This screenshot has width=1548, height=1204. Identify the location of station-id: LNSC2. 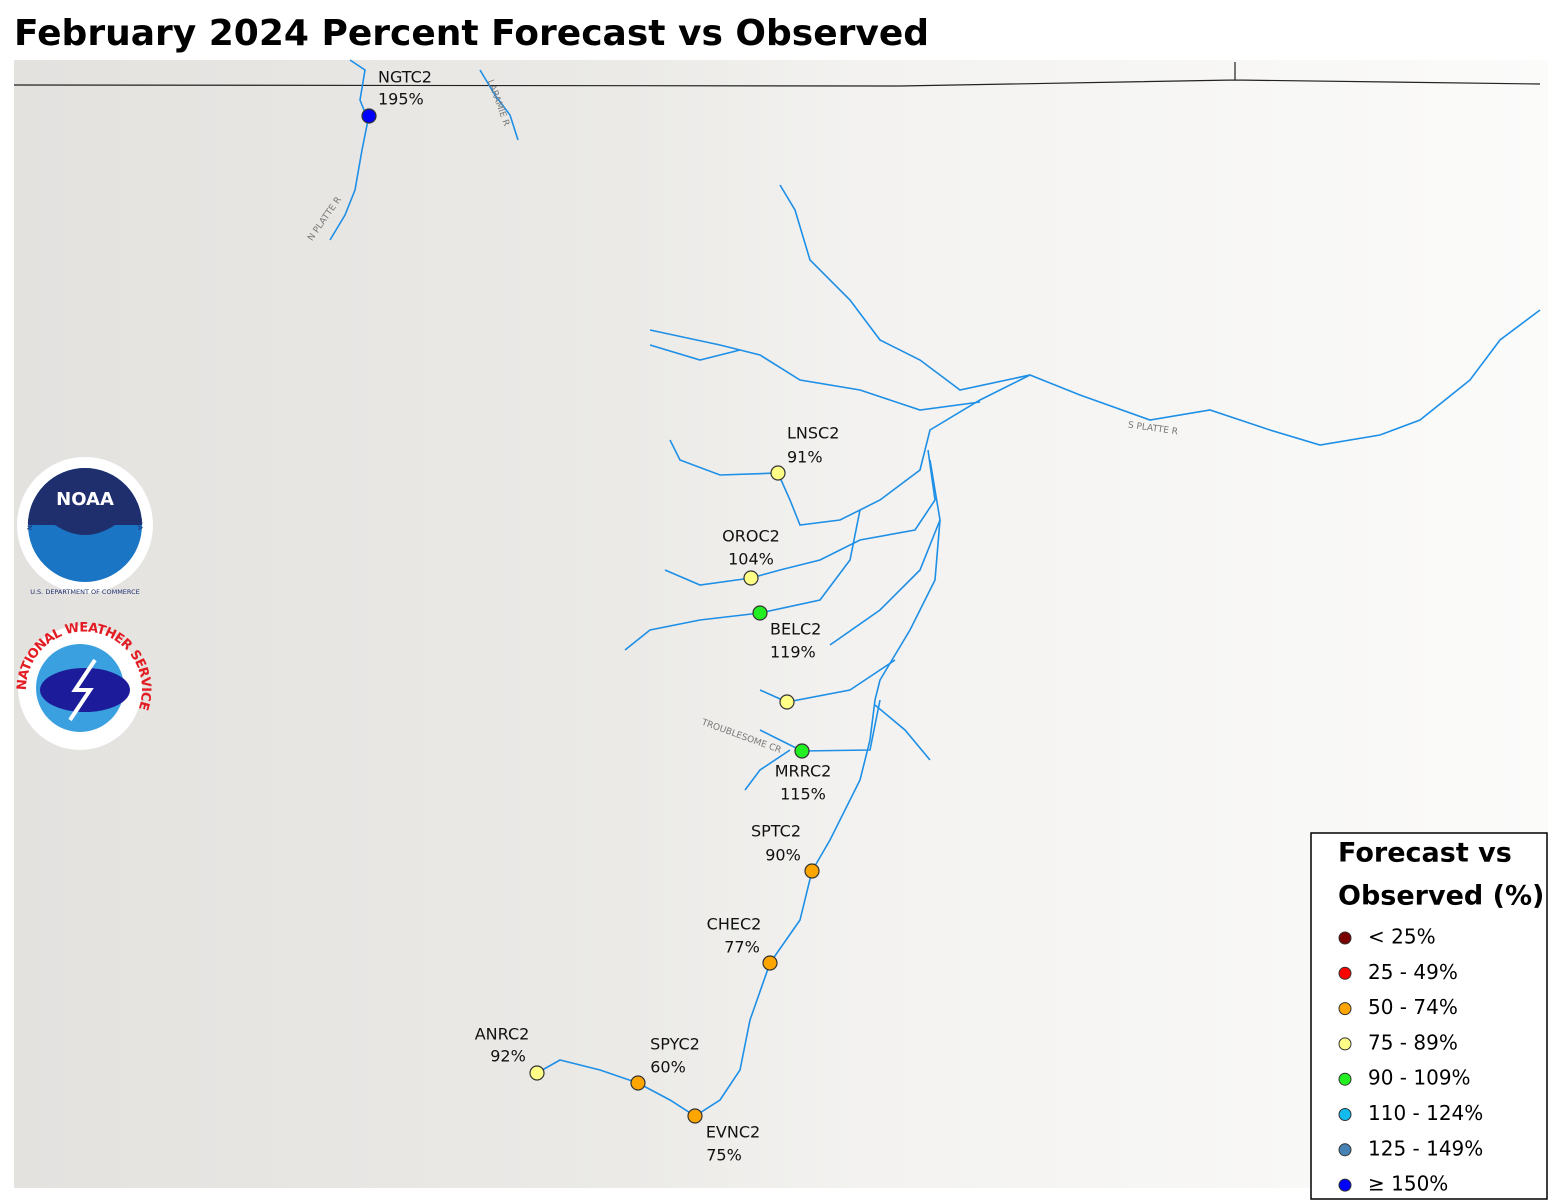
(813, 433).